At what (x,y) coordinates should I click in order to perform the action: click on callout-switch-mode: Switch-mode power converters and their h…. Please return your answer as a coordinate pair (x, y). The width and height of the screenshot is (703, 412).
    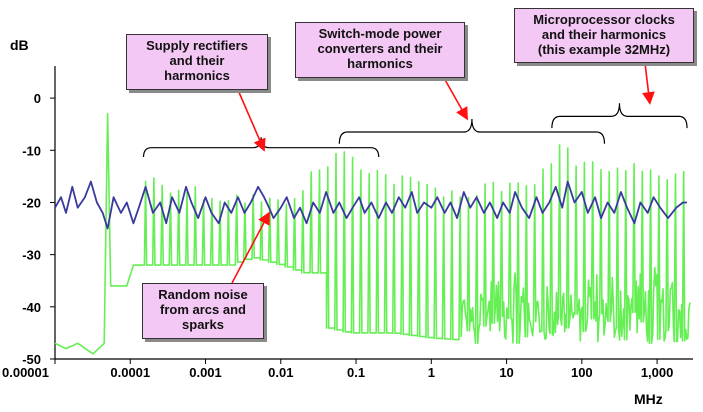
    Looking at the image, I should click on (380, 50).